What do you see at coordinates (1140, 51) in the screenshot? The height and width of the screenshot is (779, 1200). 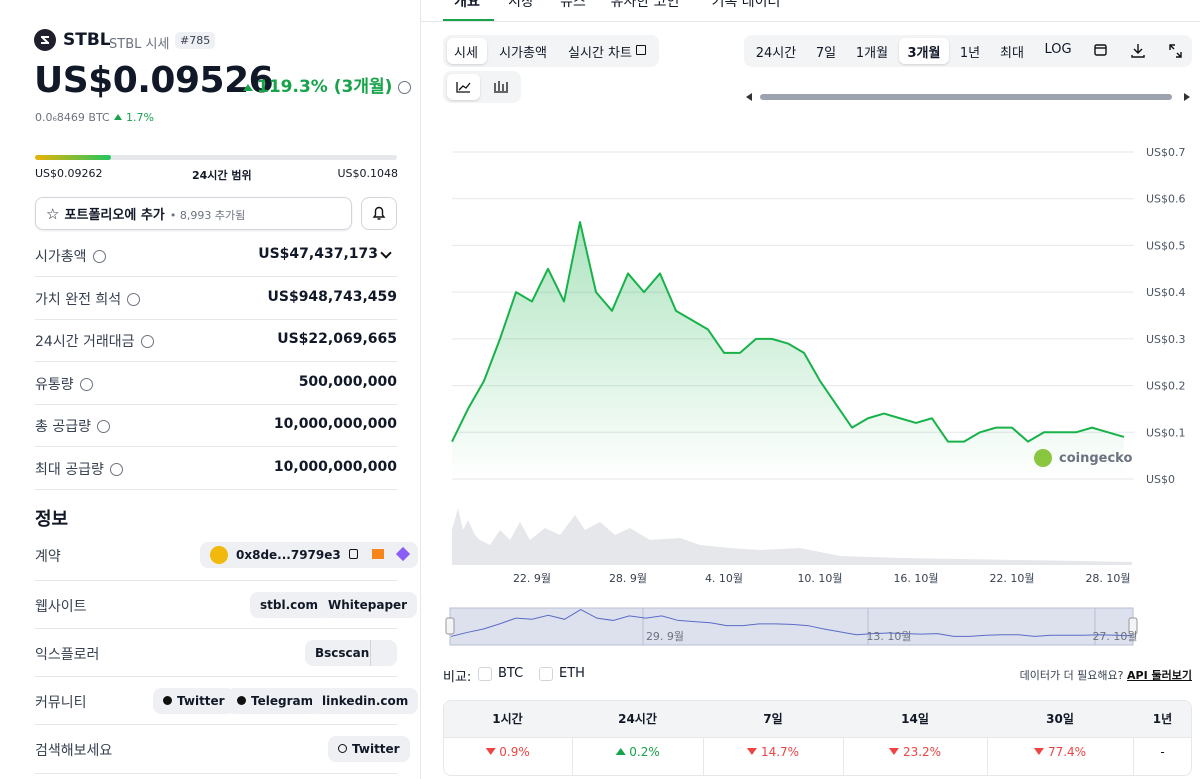 I see `toolbar-icons` at bounding box center [1140, 51].